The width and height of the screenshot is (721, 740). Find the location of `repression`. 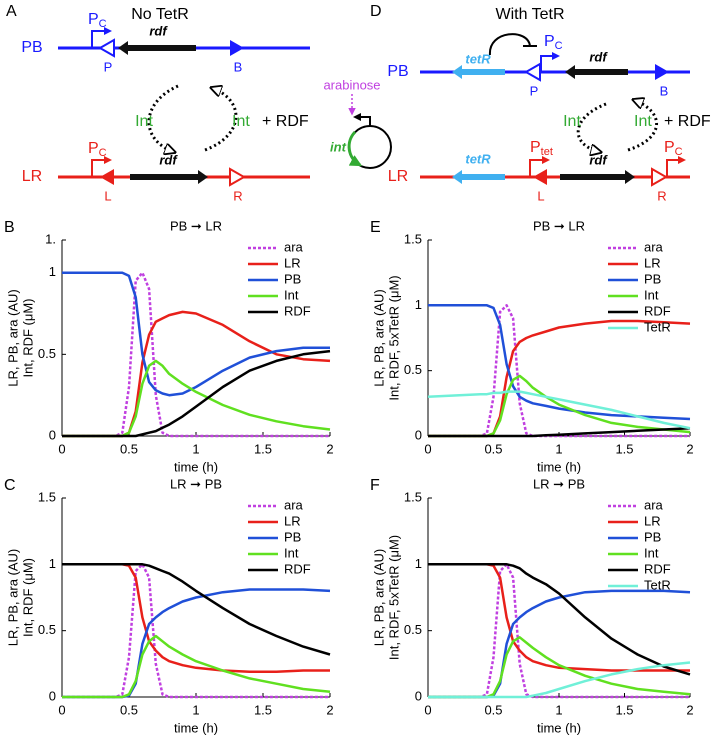

repression is located at coordinates (509, 44).